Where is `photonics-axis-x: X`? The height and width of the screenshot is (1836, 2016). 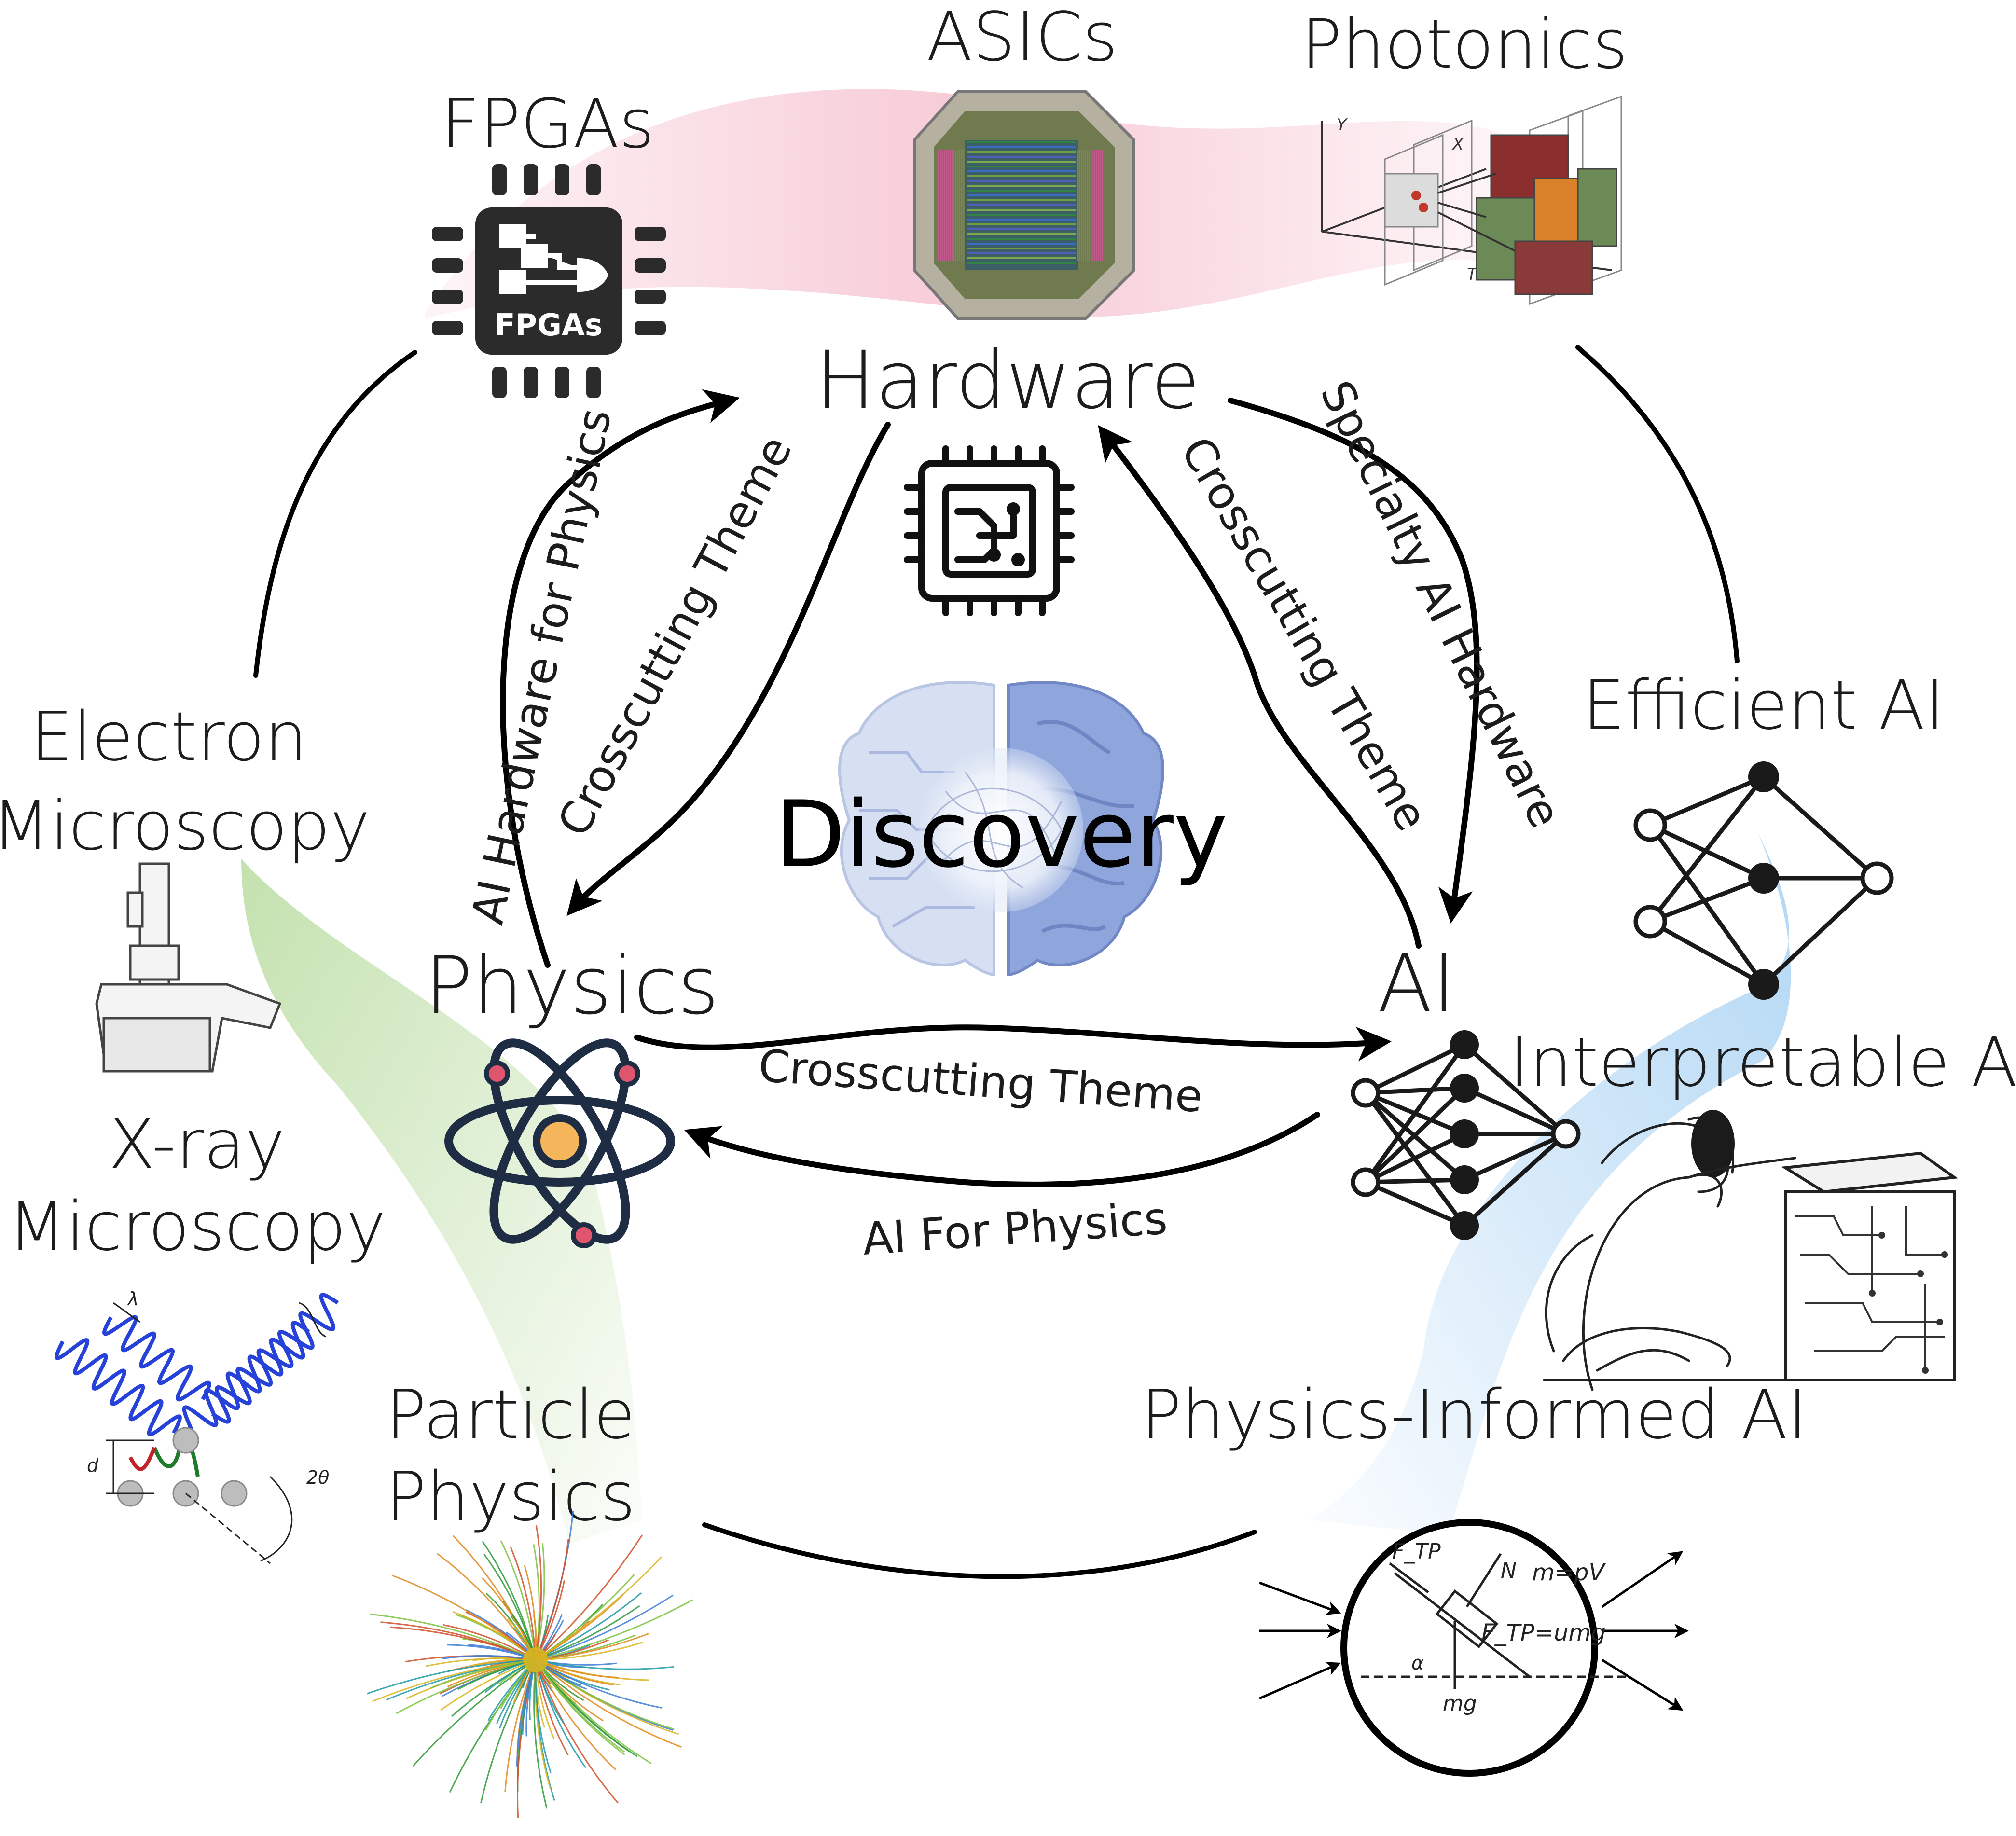 photonics-axis-x: X is located at coordinates (1457, 144).